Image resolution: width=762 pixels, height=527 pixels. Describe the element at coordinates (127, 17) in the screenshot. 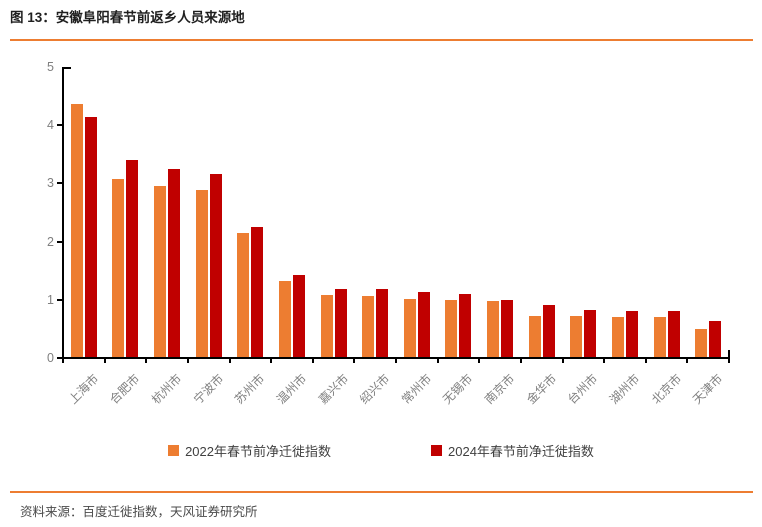

I see `figure-title: 图 13：安徽阜阳春节前返乡人员来源地` at that location.